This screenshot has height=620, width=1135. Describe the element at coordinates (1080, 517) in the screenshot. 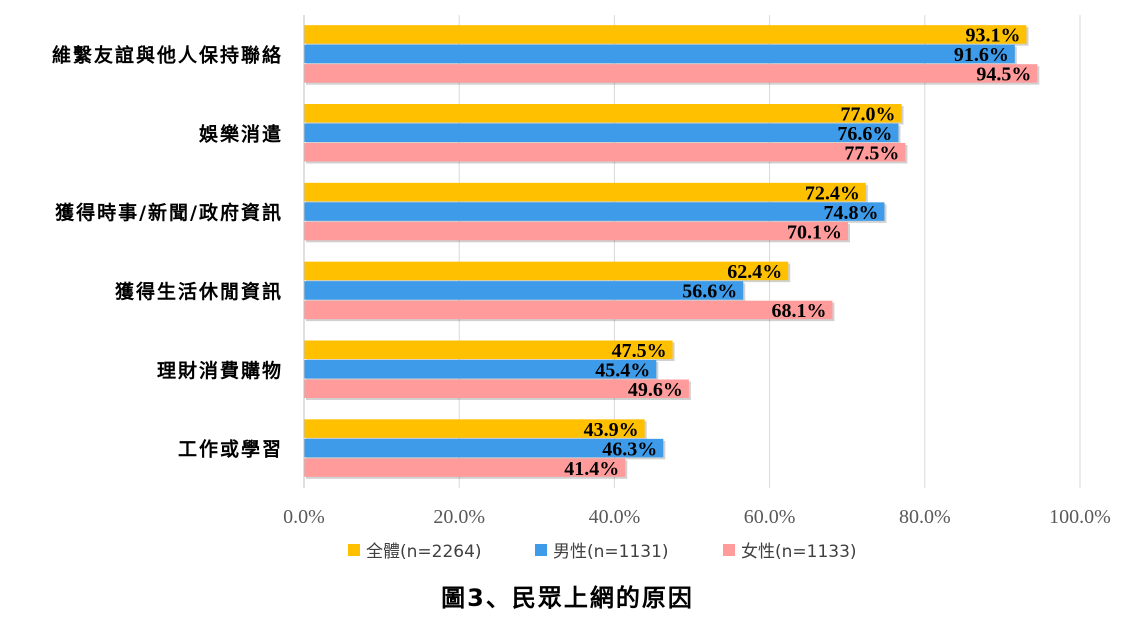

I see `x-tick-label: 100.0%` at that location.